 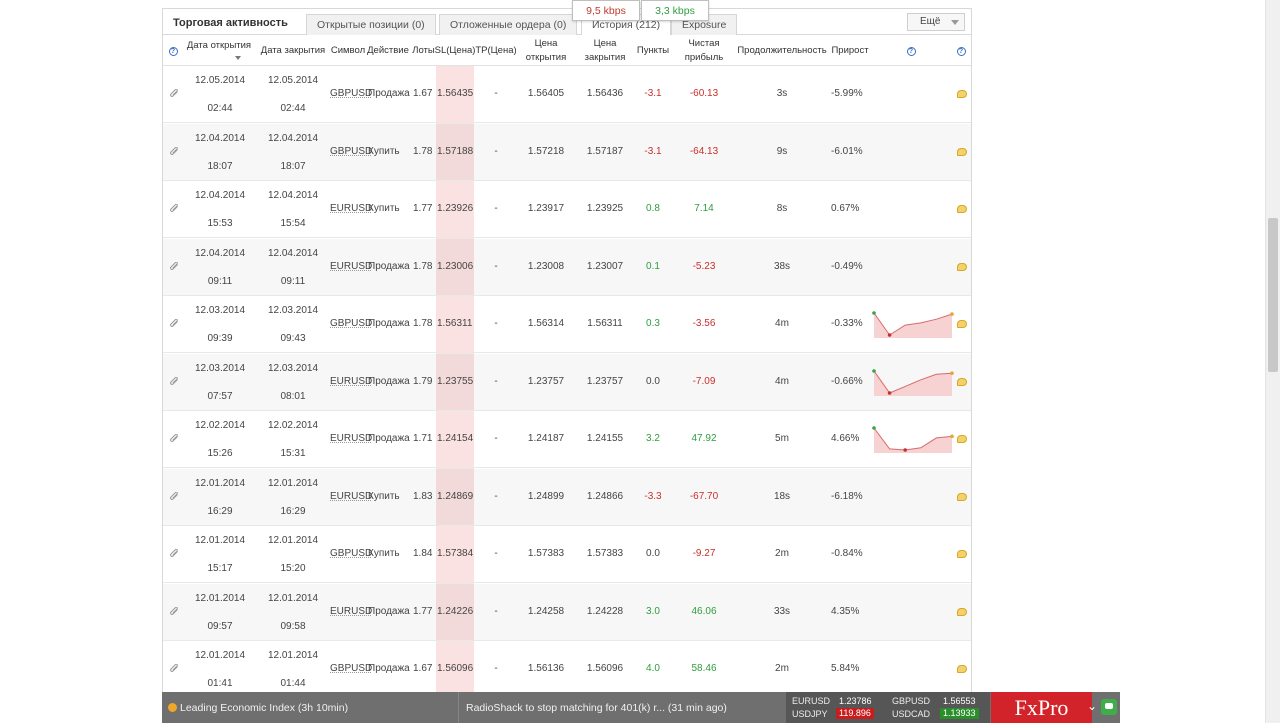 I want to click on open-price: 1.24899, so click(x=546, y=496).